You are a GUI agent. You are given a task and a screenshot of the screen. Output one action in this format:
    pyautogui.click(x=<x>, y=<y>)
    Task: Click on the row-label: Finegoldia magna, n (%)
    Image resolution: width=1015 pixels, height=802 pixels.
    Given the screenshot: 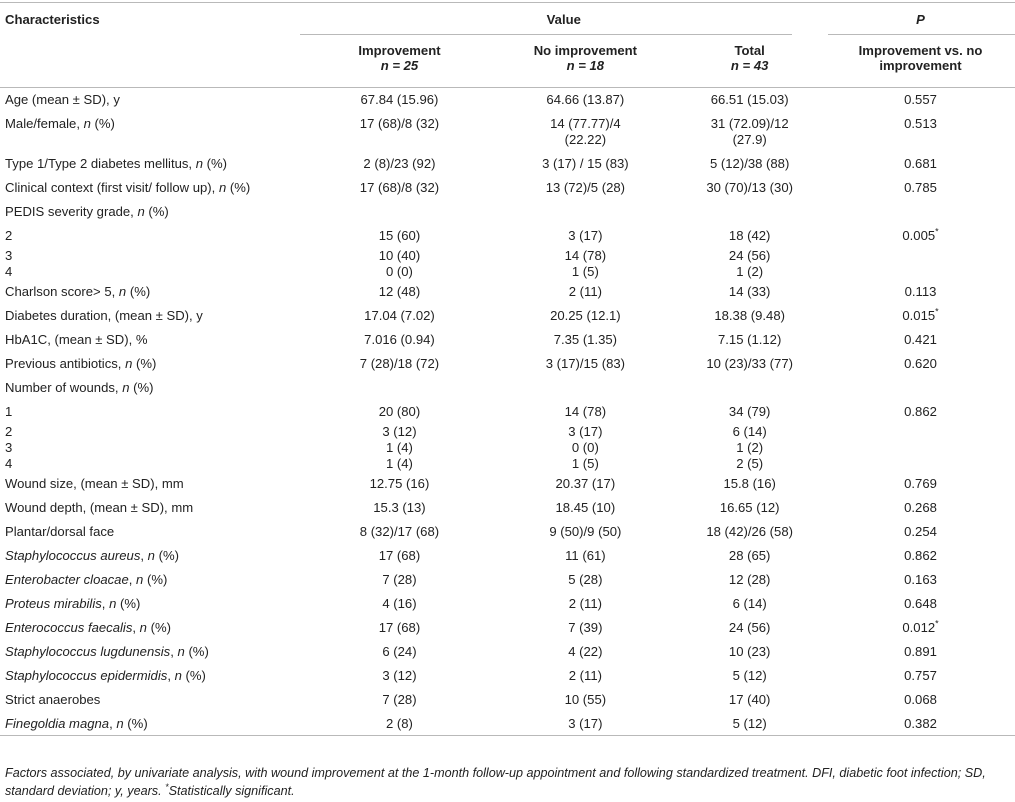 What is the action you would take?
    pyautogui.click(x=151, y=723)
    